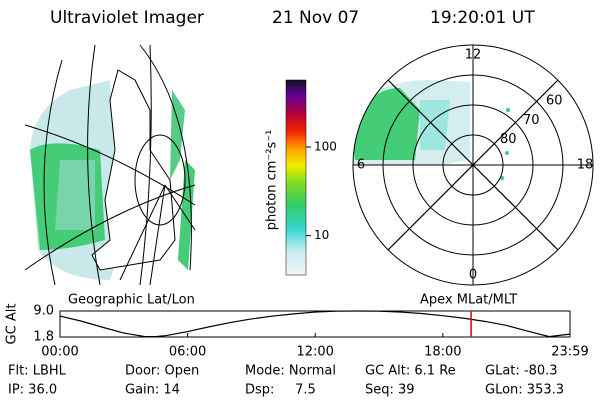 Image resolution: width=600 pixels, height=400 pixels. I want to click on footer-field: Seq: 39, so click(390, 390).